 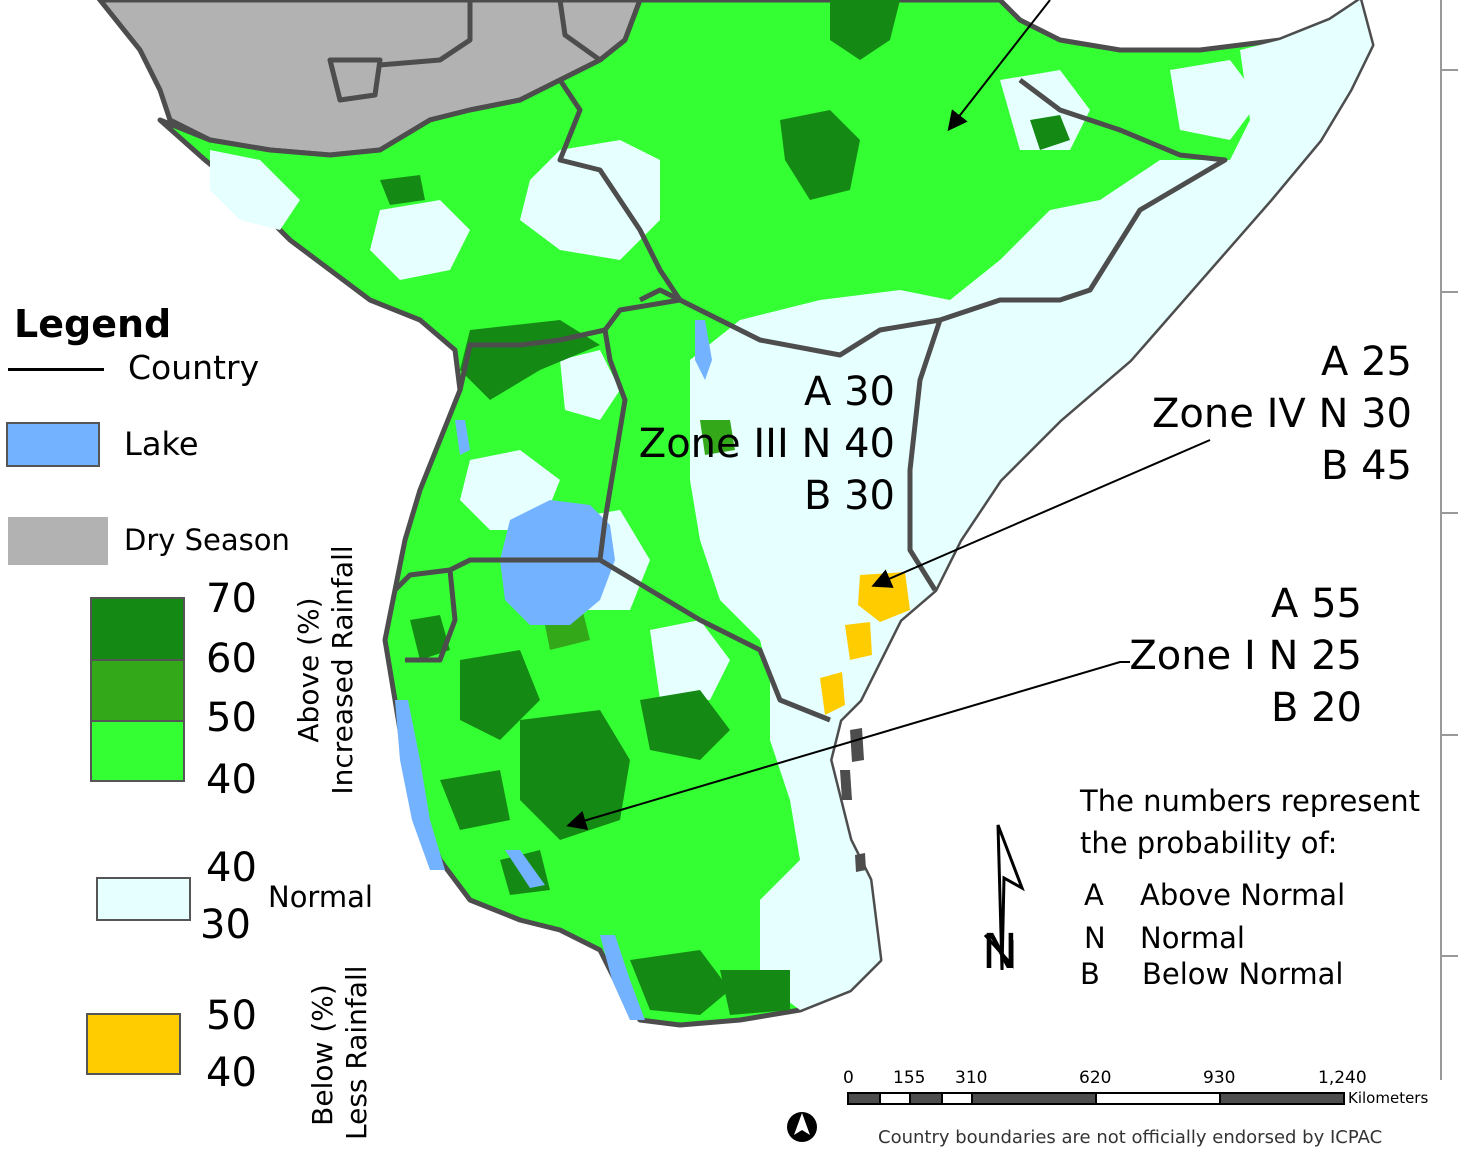 I want to click on zone-ii-arrow, so click(x=999, y=66).